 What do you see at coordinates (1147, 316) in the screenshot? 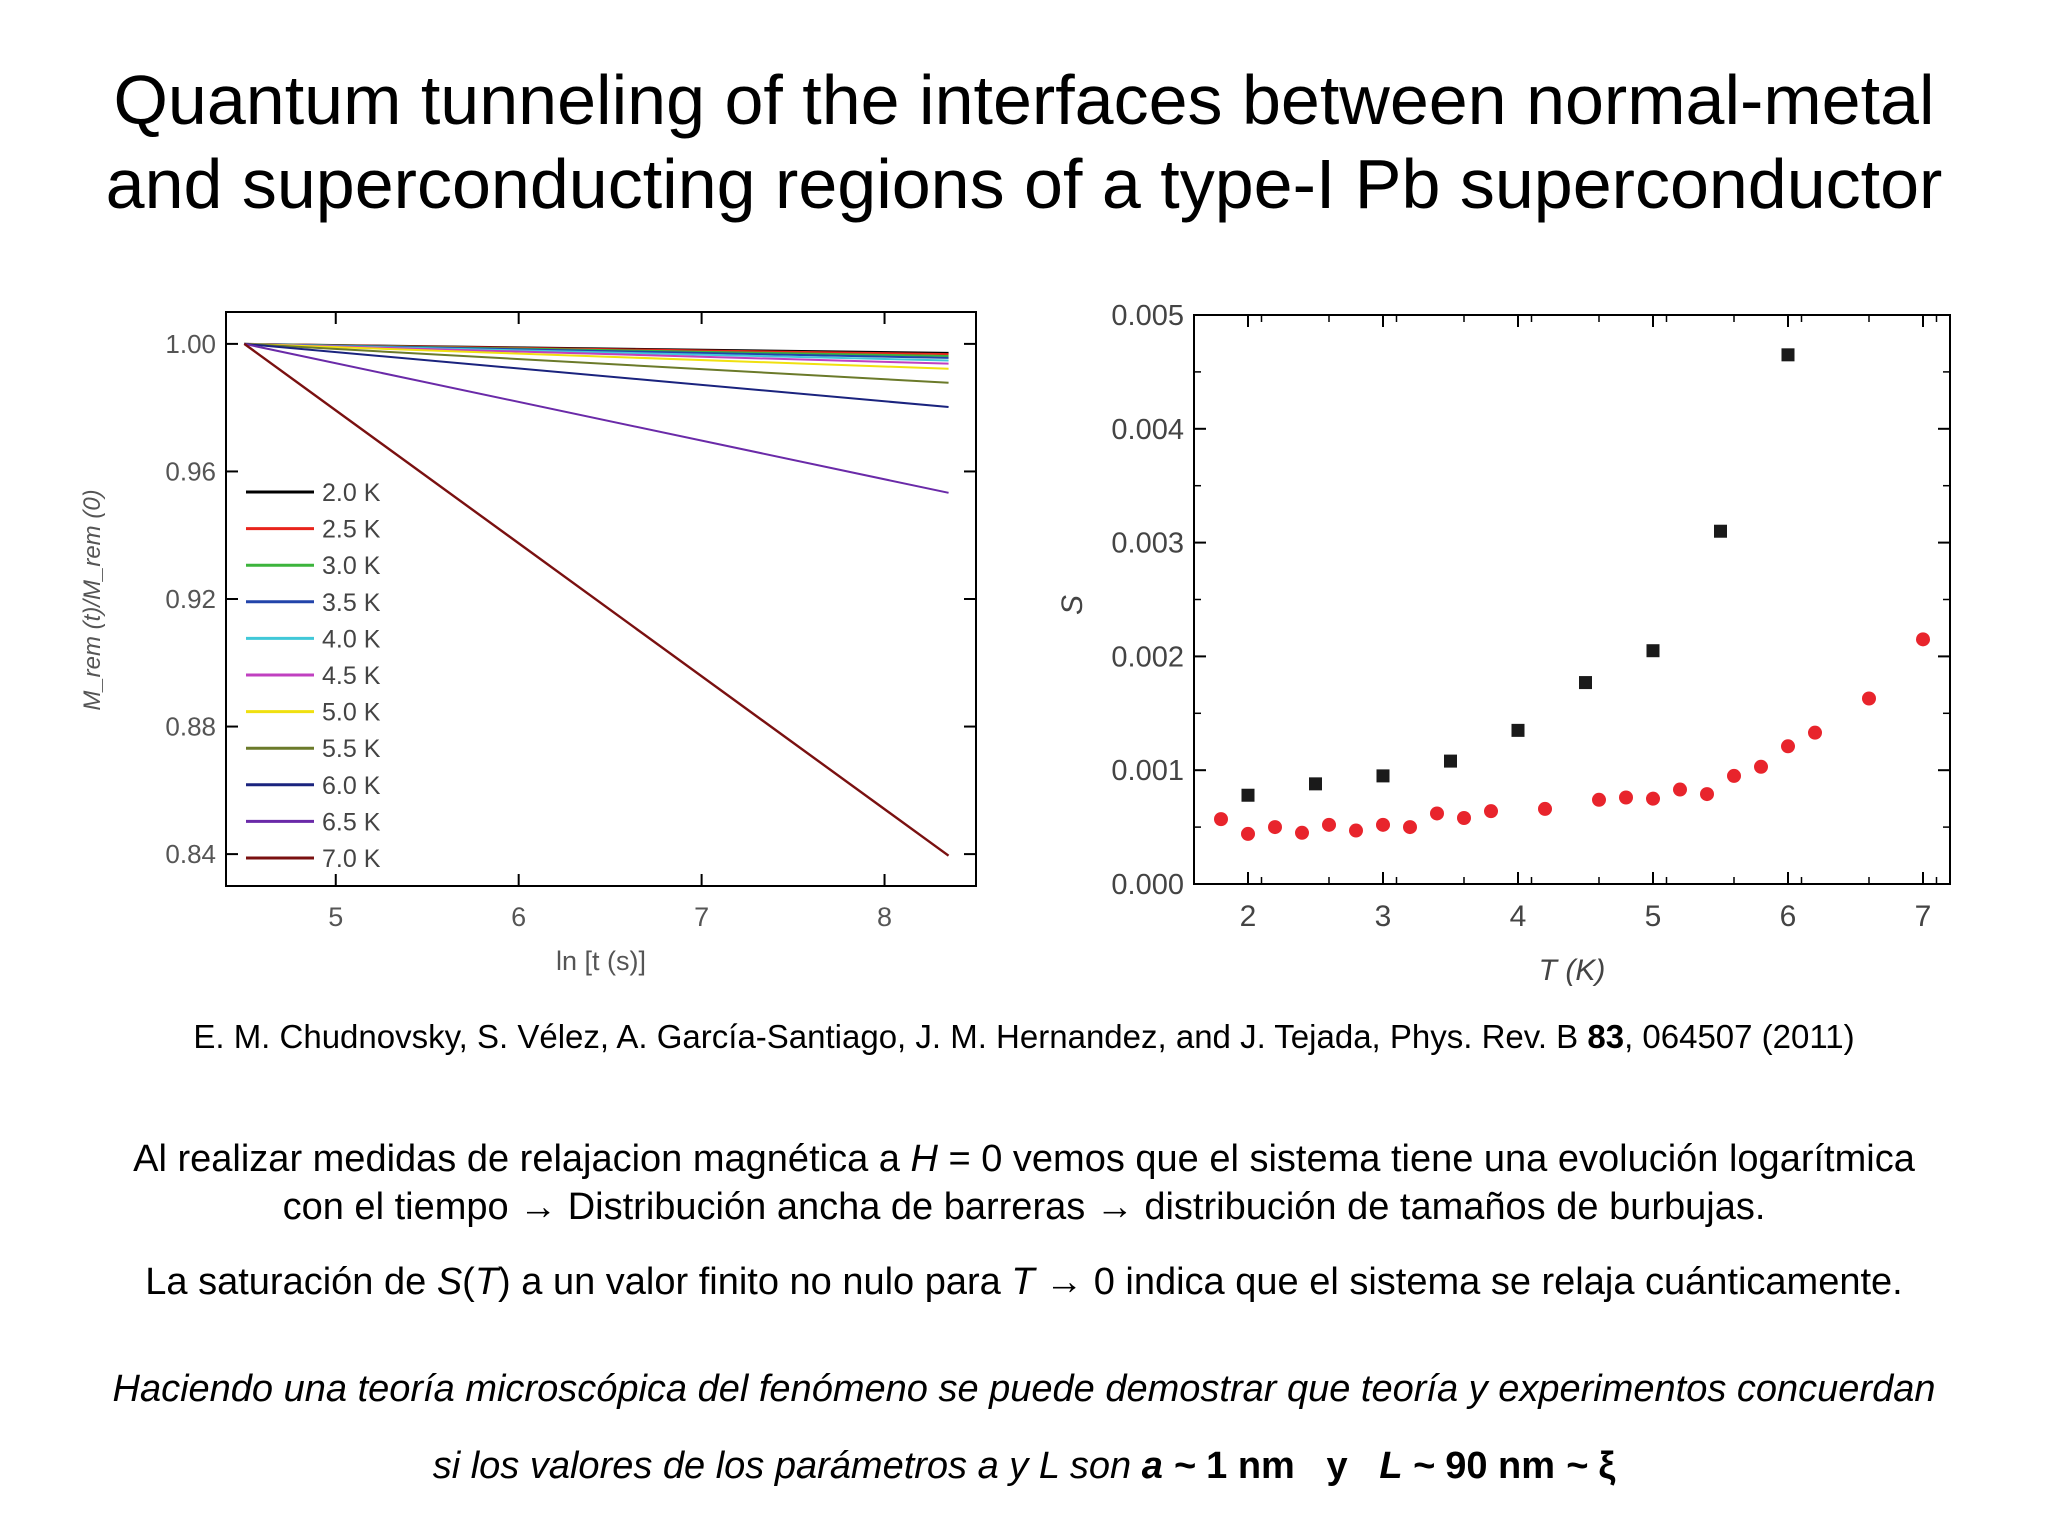
I see `y-tick-label: 0.005` at bounding box center [1147, 316].